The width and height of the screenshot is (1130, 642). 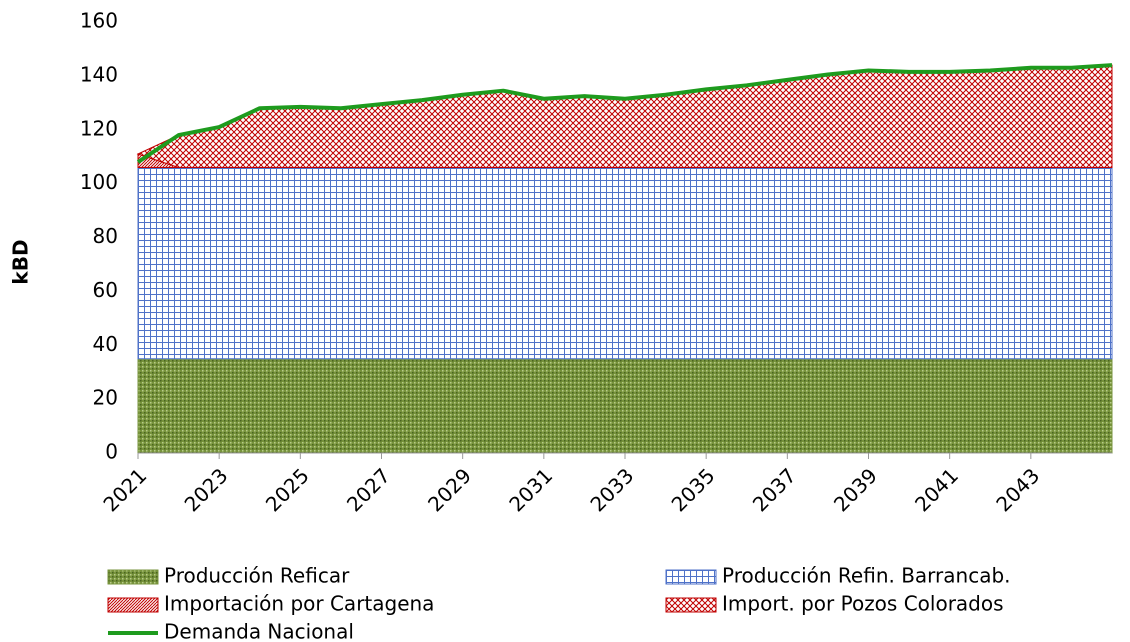 I want to click on y-tick-label: 20, so click(x=105, y=398).